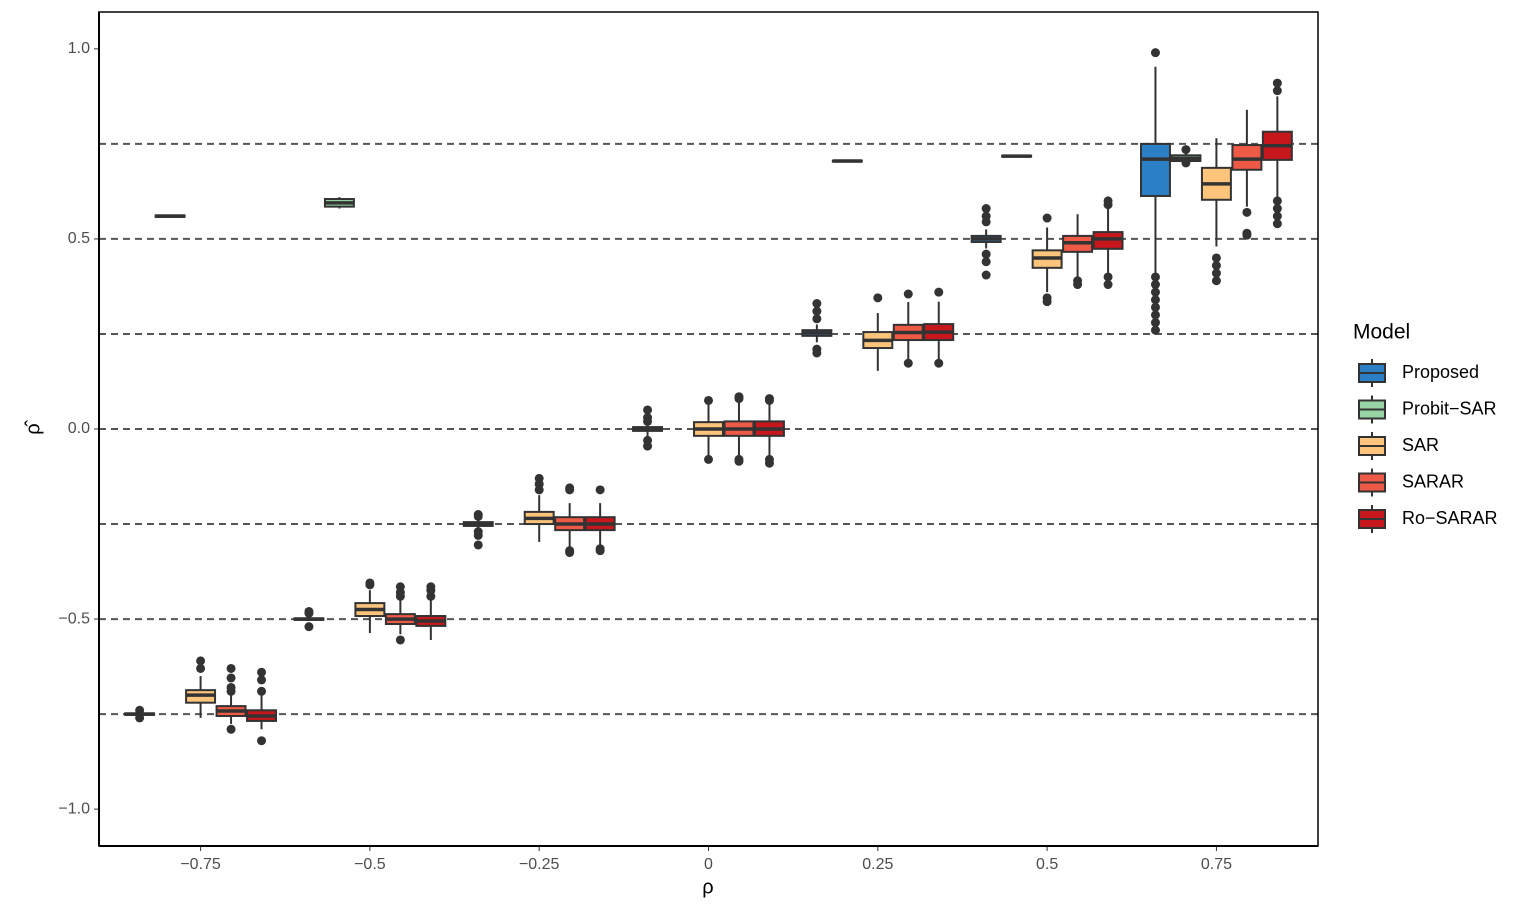  What do you see at coordinates (370, 864) in the screenshot?
I see `x-tick-label: −0.5` at bounding box center [370, 864].